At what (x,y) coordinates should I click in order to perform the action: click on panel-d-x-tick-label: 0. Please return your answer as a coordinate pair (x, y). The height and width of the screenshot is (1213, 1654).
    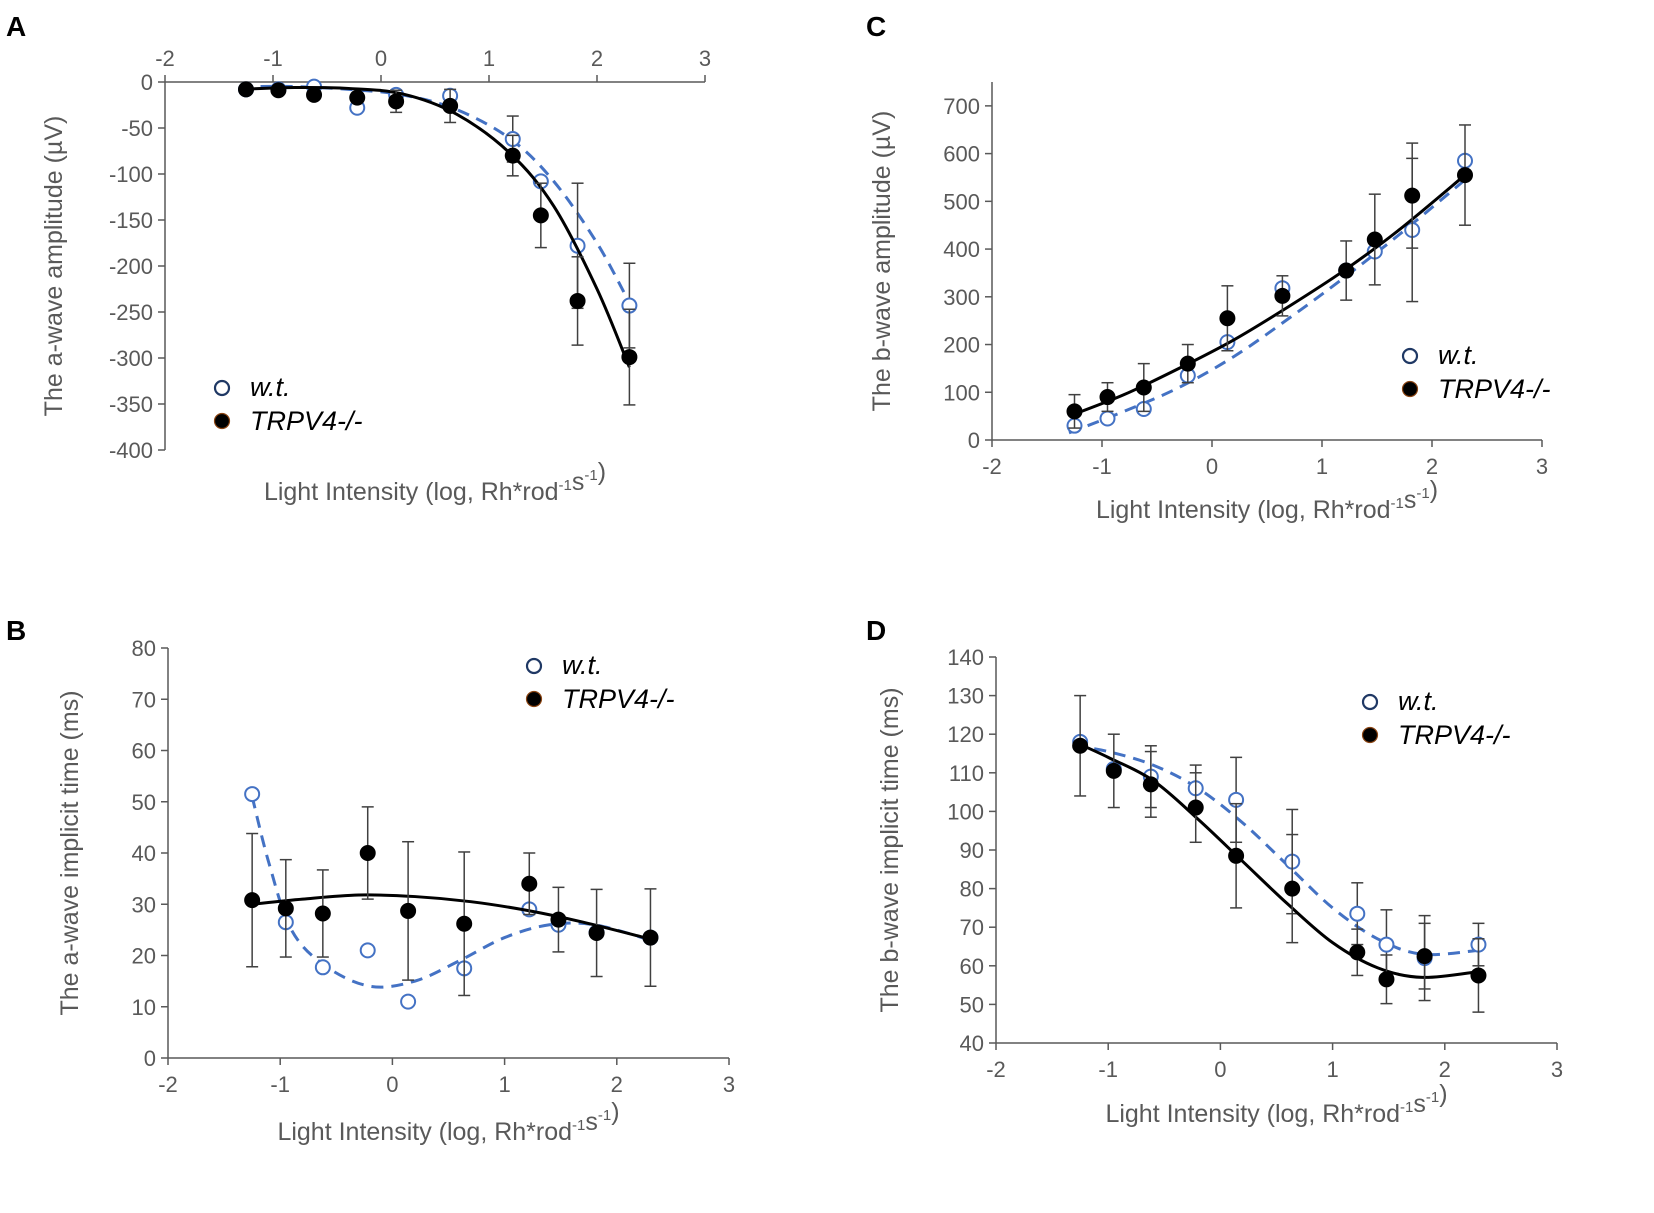
    Looking at the image, I should click on (1220, 1069).